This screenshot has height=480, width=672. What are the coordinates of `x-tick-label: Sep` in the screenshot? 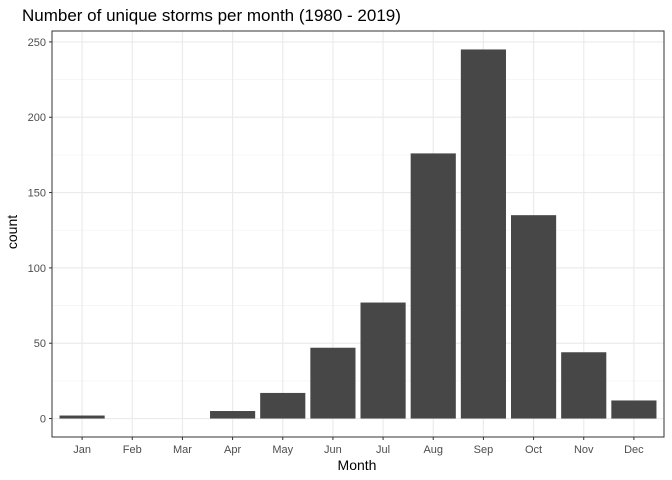 It's located at (484, 450).